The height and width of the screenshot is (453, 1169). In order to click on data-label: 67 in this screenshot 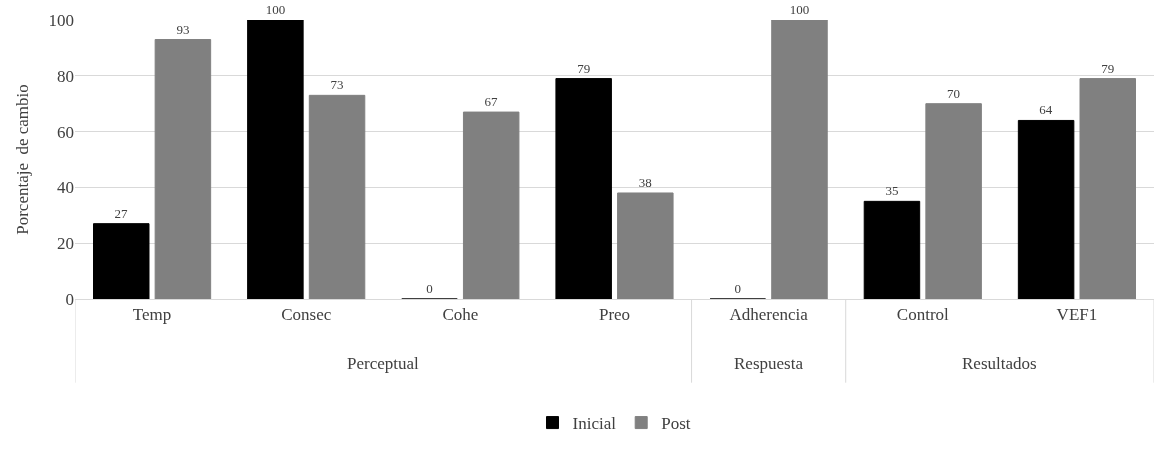, I will do `click(491, 102)`.